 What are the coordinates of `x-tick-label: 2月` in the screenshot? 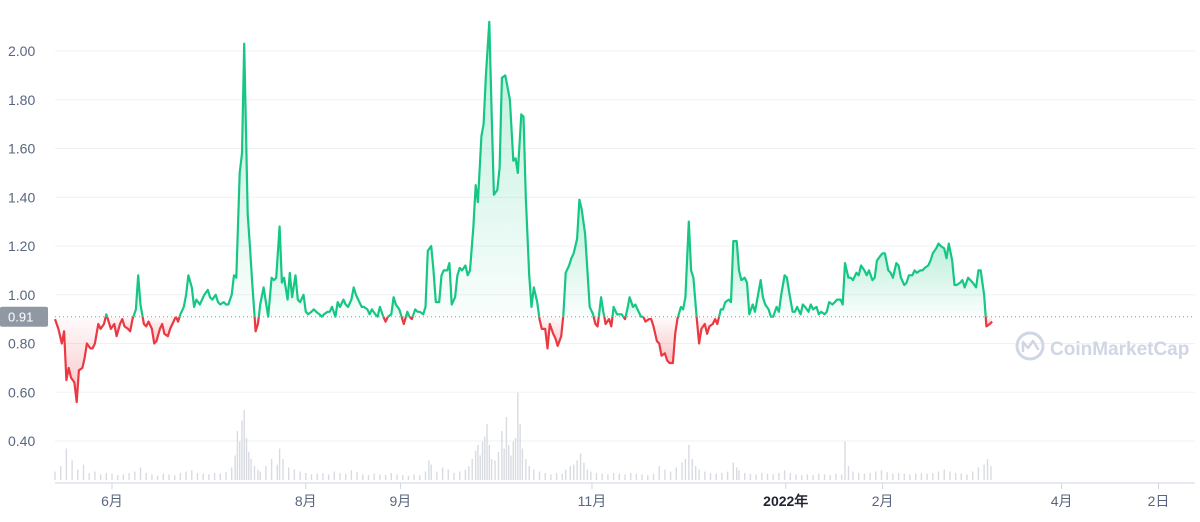 It's located at (883, 501).